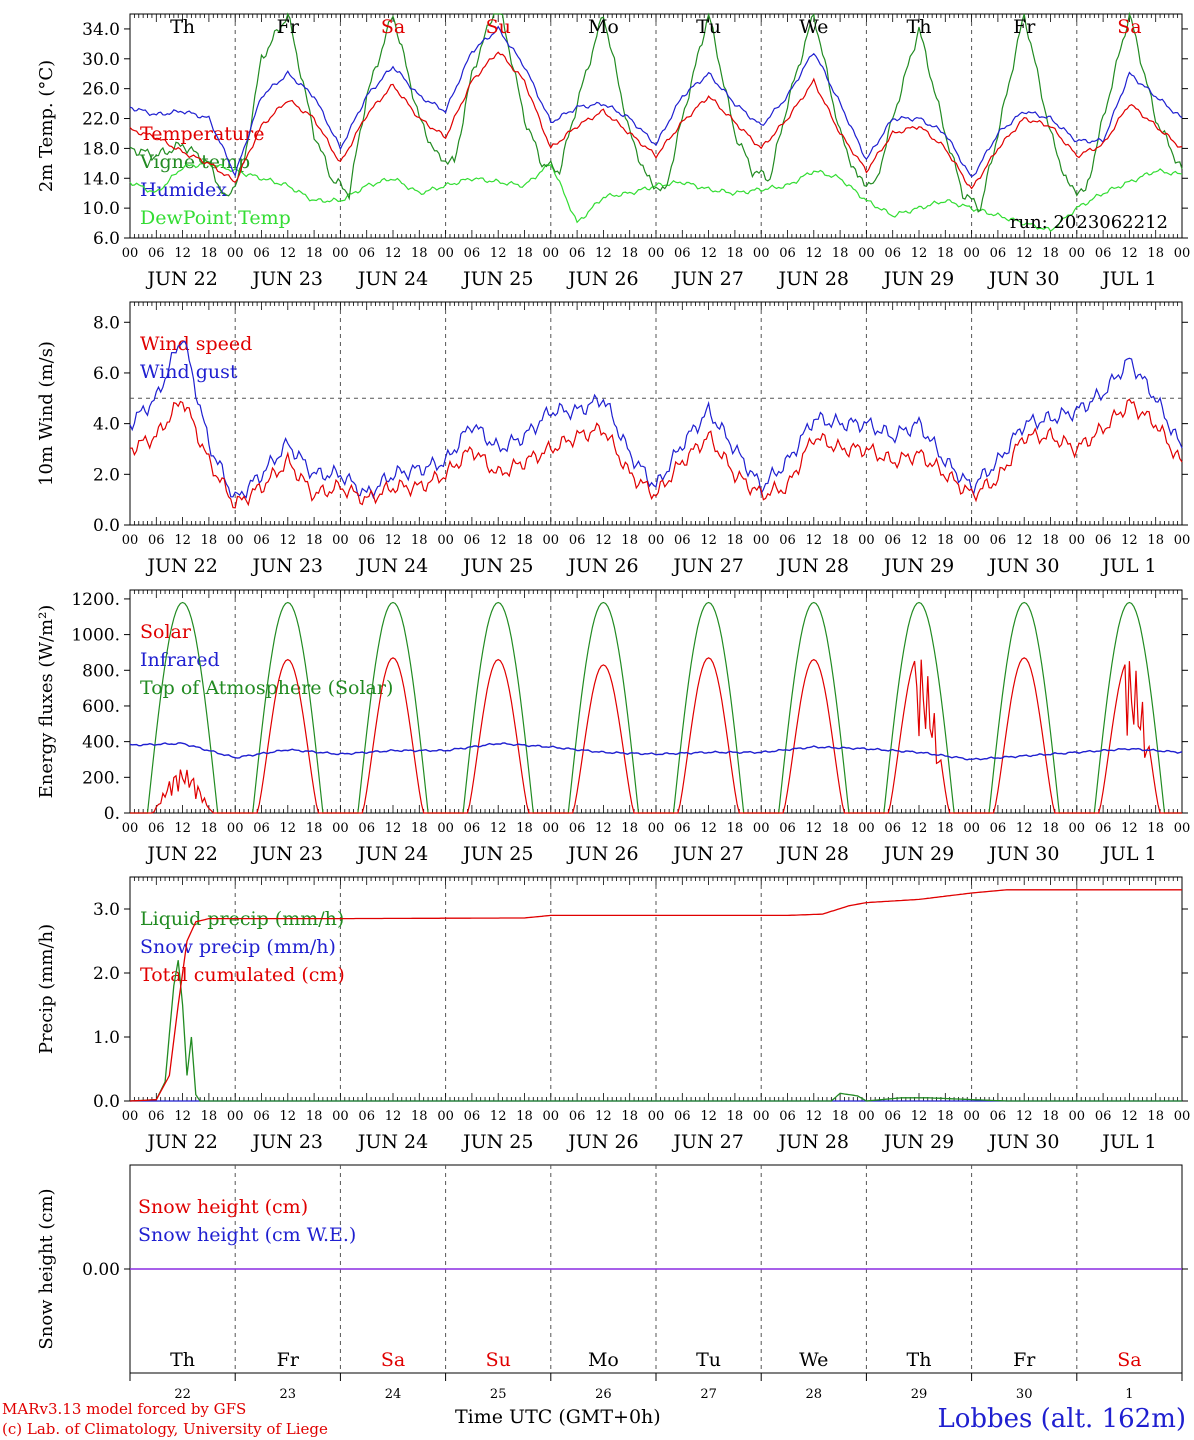  Describe the element at coordinates (603, 1360) in the screenshot. I see `weekday-label: Mo` at that location.